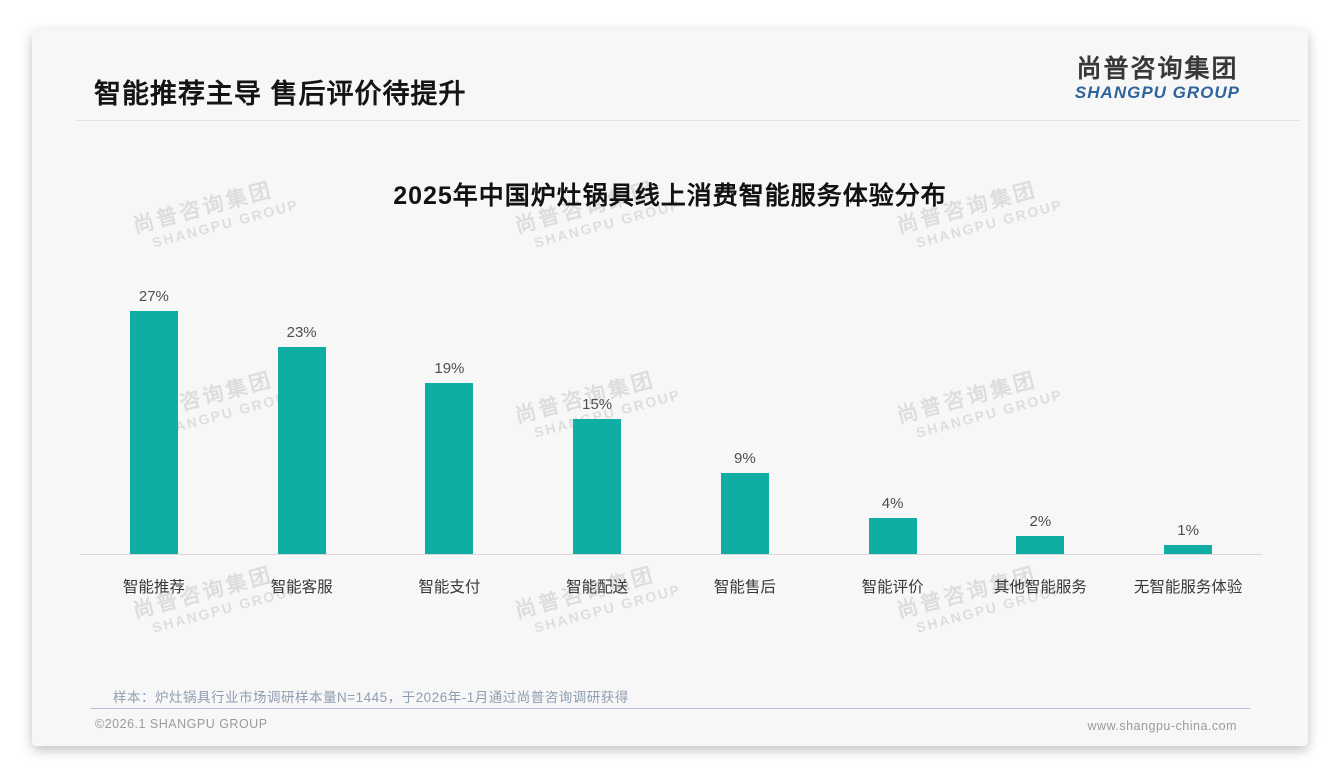 Image resolution: width=1340 pixels, height=780 pixels. I want to click on bar-column: 27%, so click(154, 421).